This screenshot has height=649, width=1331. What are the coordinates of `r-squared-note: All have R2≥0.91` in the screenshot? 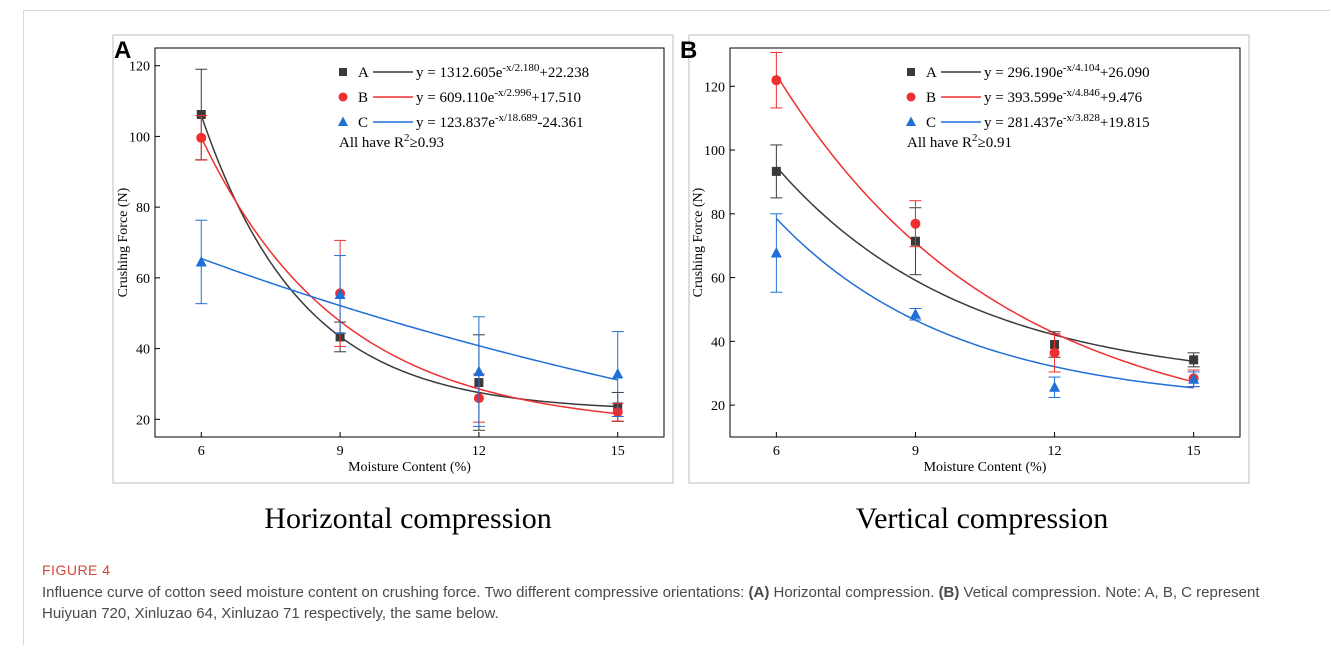 It's located at (959, 141).